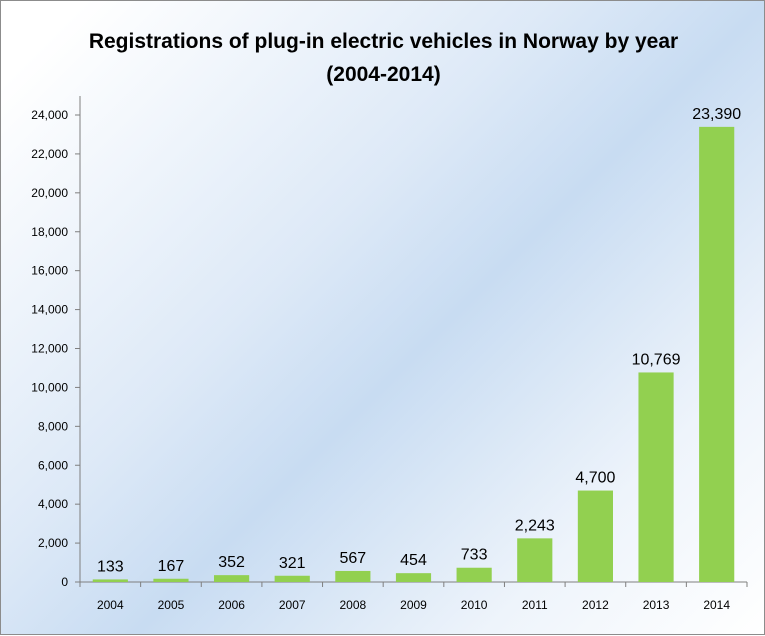 The width and height of the screenshot is (765, 636). Describe the element at coordinates (64, 582) in the screenshot. I see `y-tick-label: 0` at that location.